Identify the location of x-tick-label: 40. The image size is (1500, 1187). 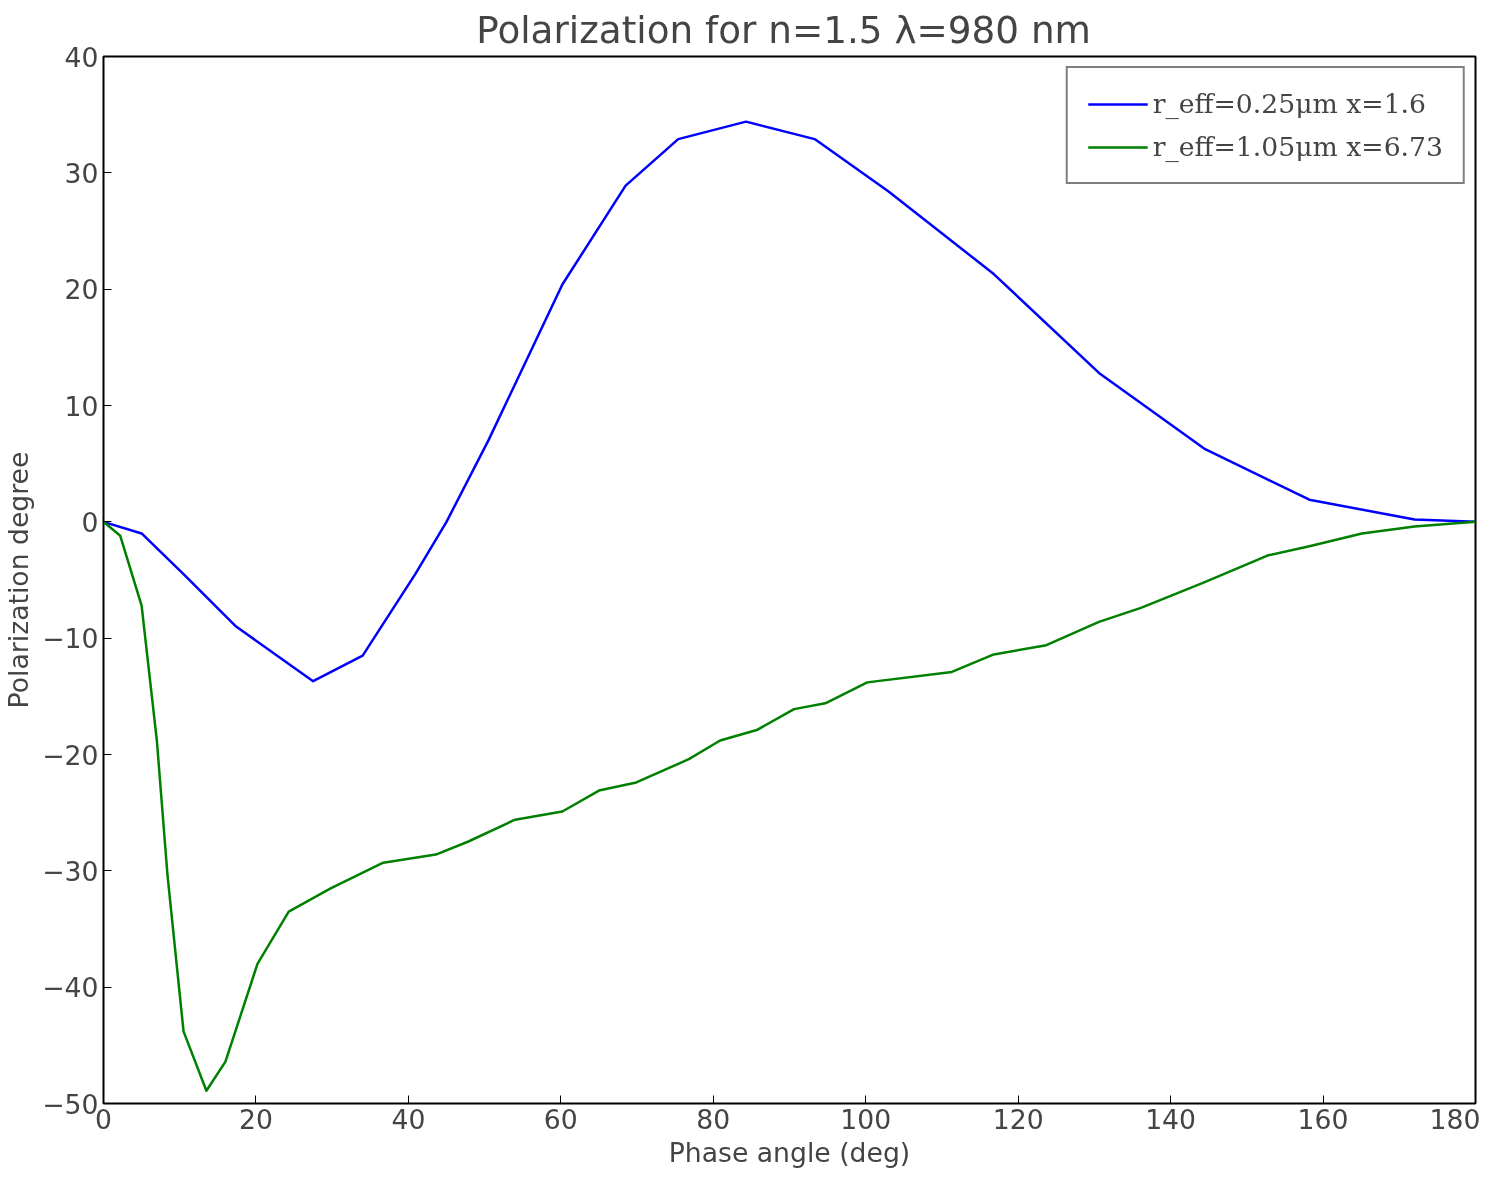
(408, 1119).